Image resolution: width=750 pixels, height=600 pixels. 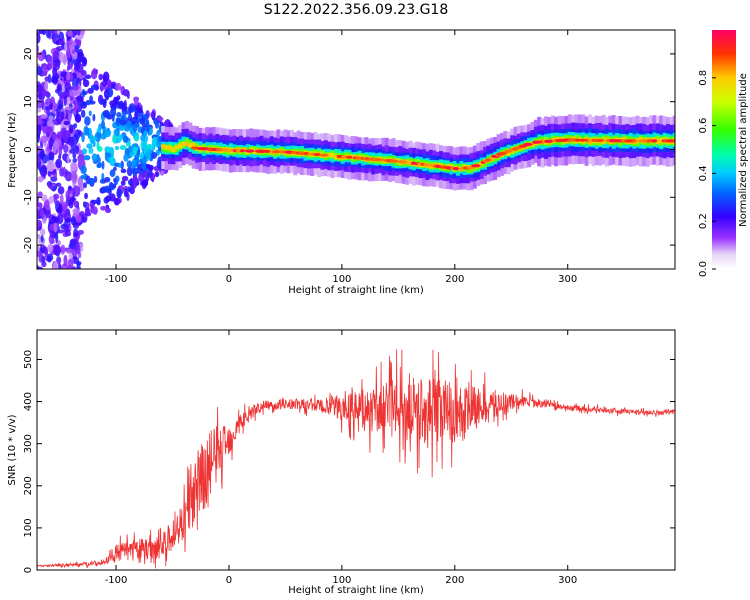 I want to click on snr-xlabel: Height of straight line (km), so click(x=356, y=590).